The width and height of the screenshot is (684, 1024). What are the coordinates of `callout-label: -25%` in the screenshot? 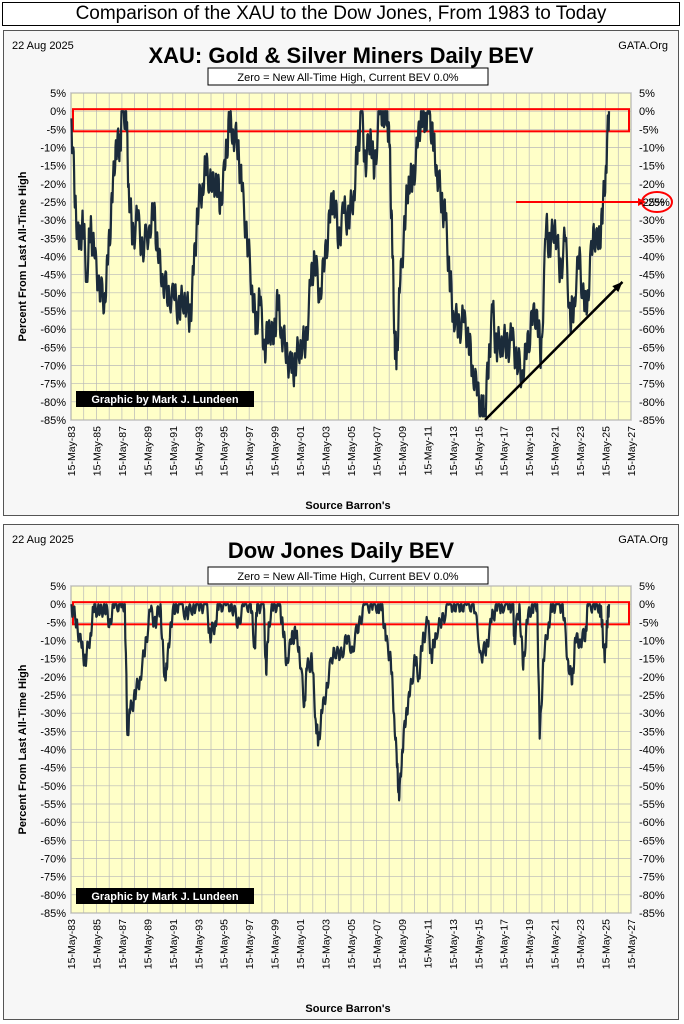 It's located at (657, 203).